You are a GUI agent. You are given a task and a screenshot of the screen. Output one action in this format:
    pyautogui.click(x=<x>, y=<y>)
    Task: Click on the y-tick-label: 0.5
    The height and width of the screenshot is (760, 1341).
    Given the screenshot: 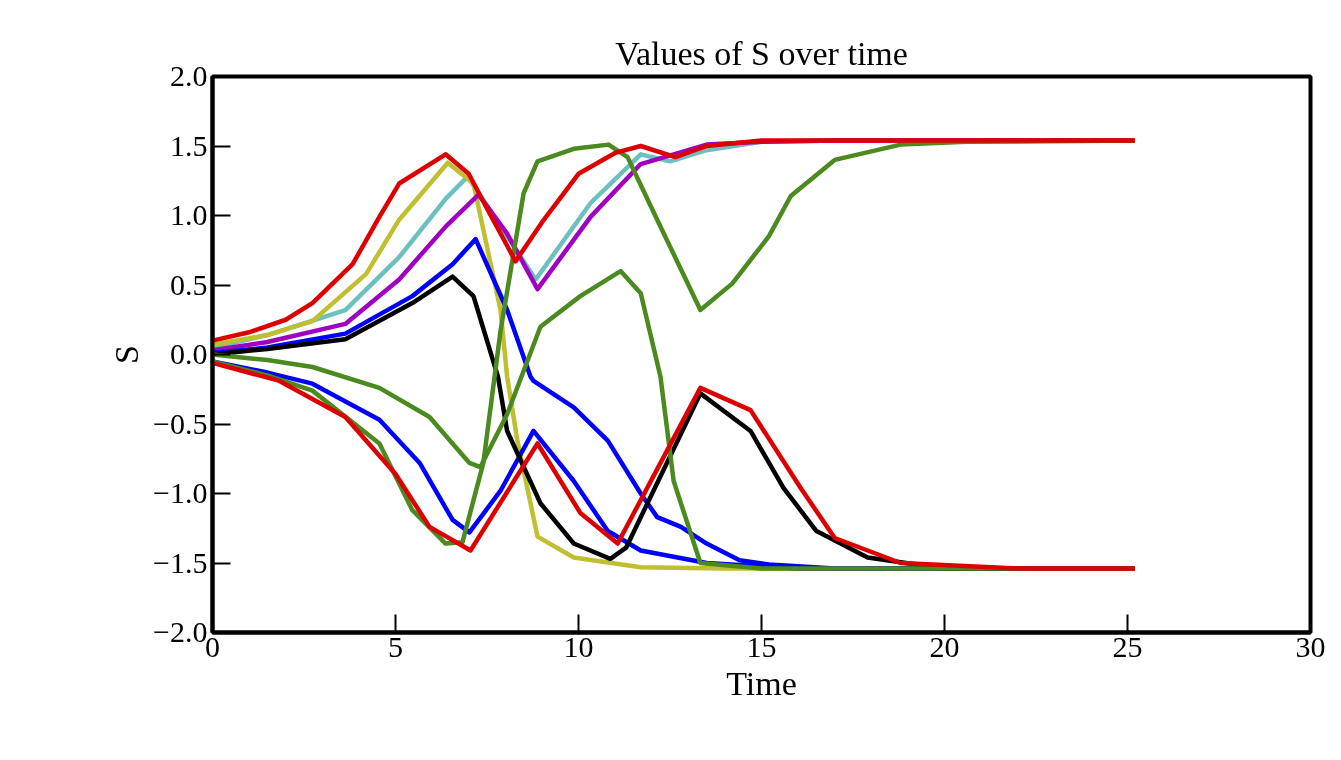 What is the action you would take?
    pyautogui.click(x=189, y=284)
    